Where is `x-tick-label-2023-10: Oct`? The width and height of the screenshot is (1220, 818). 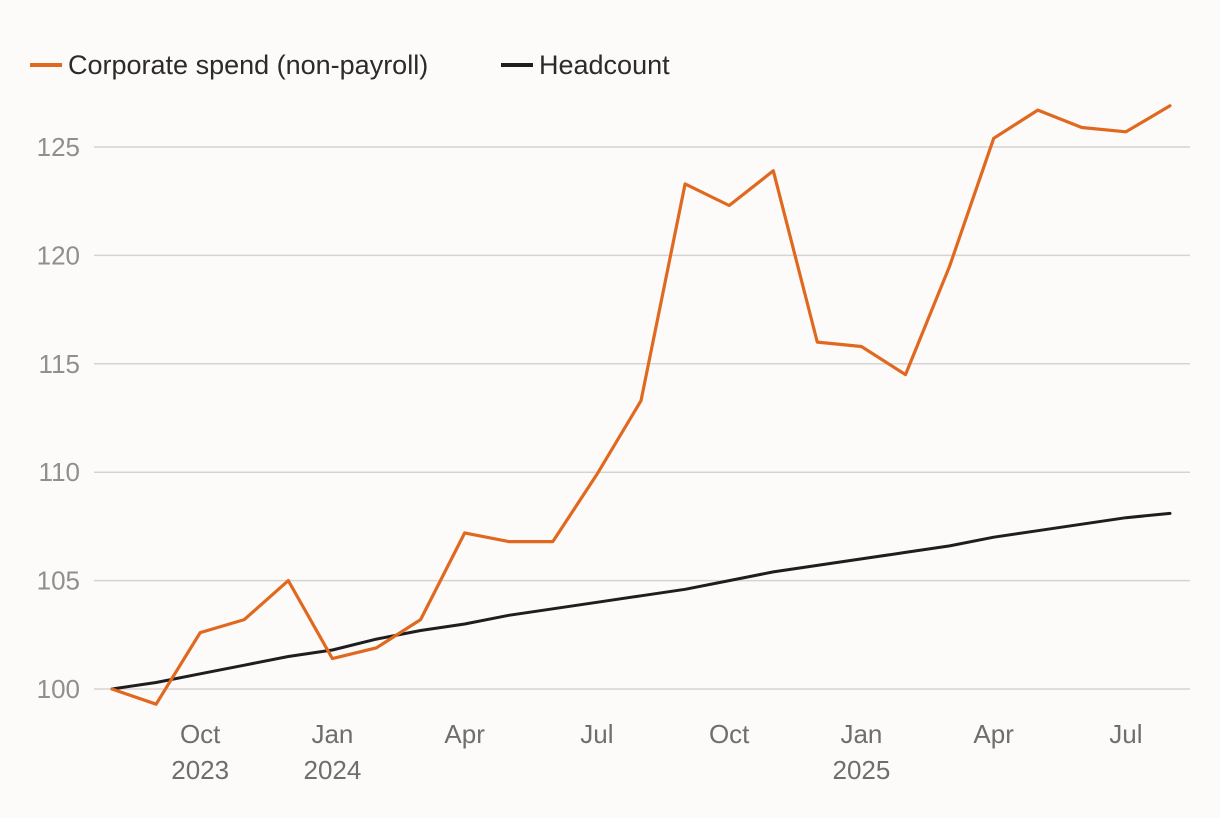
x-tick-label-2023-10: Oct is located at coordinates (200, 734).